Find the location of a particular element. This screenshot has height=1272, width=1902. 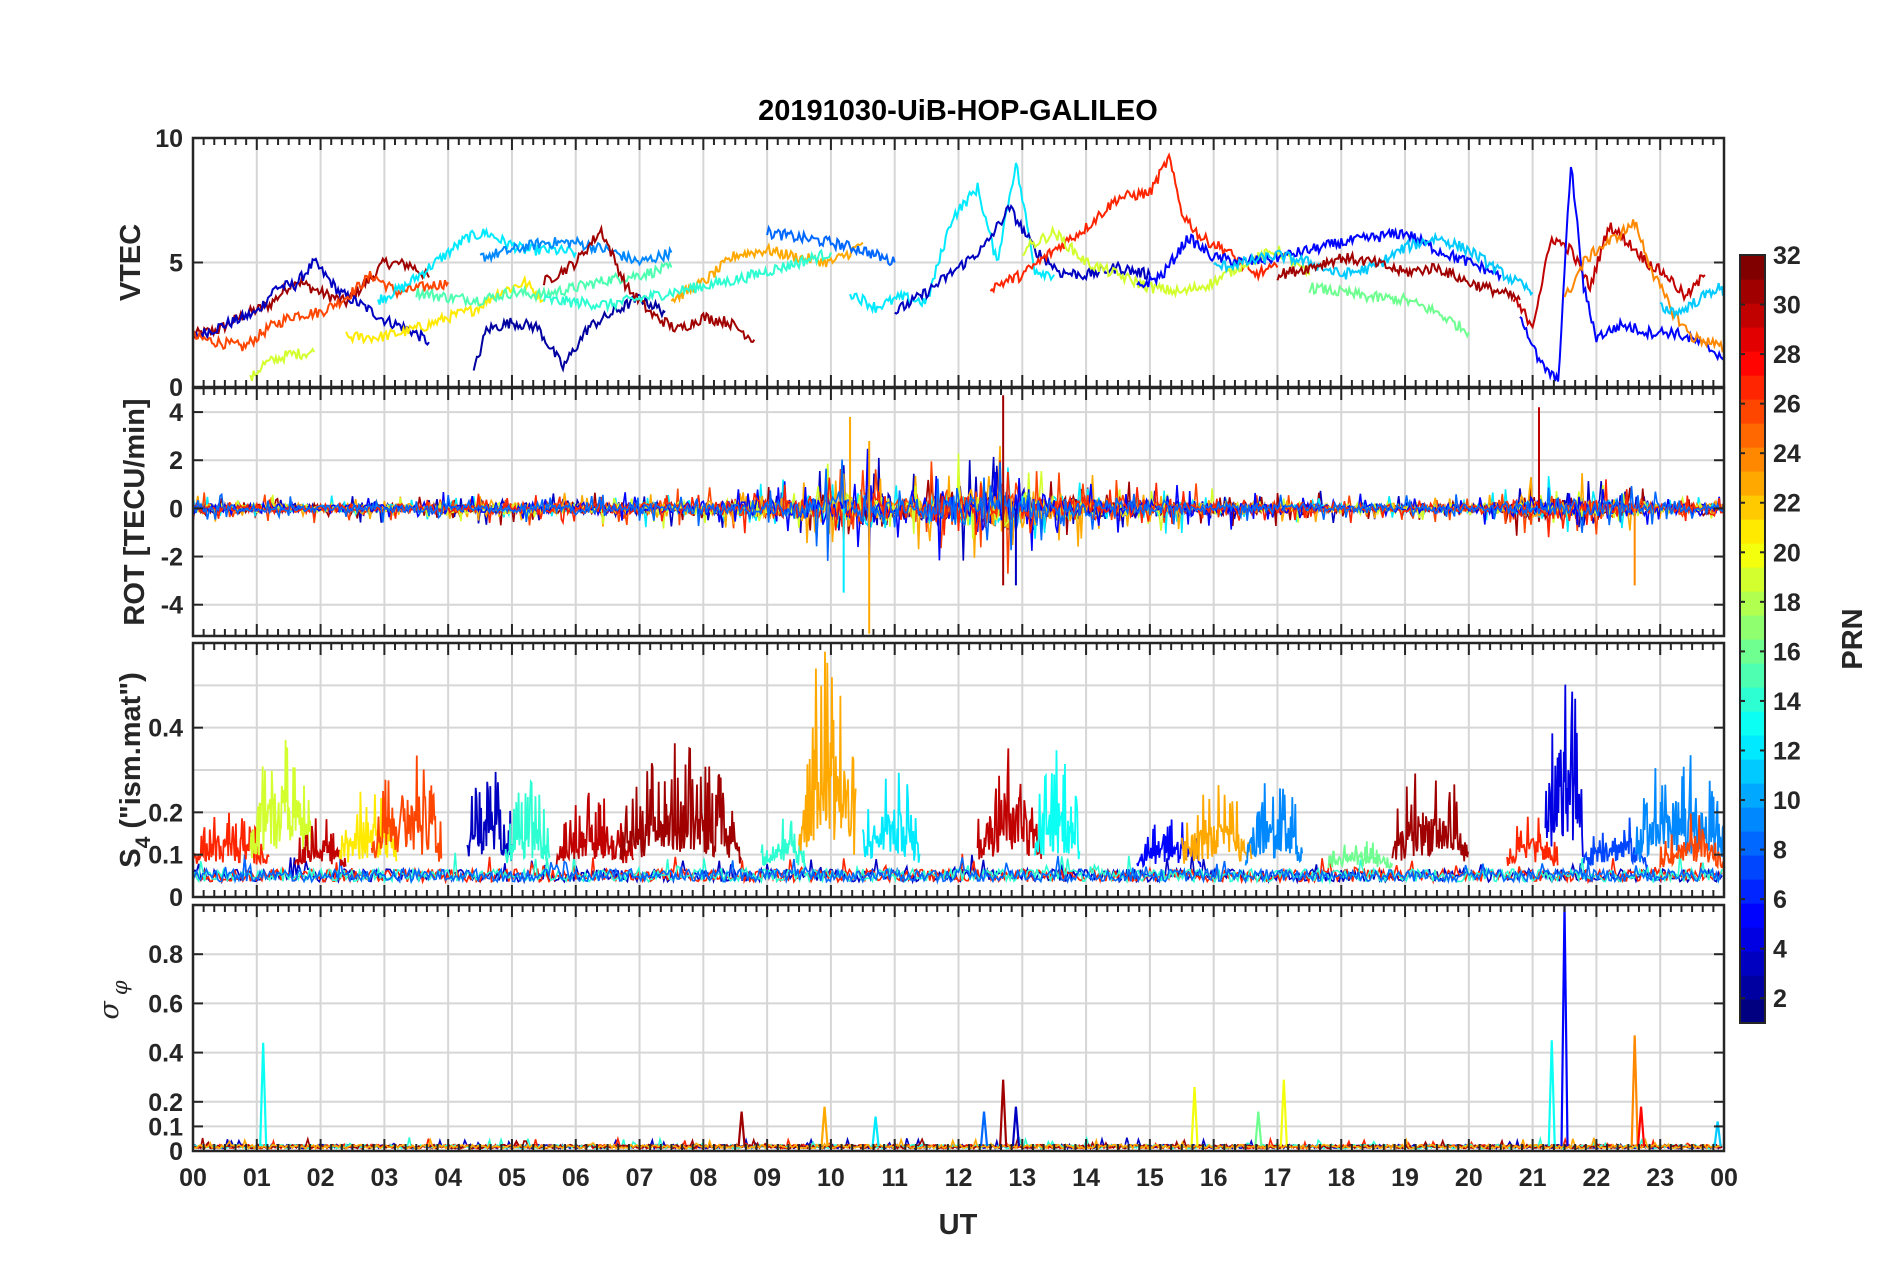

x-tick-label: 17 is located at coordinates (1278, 1178).